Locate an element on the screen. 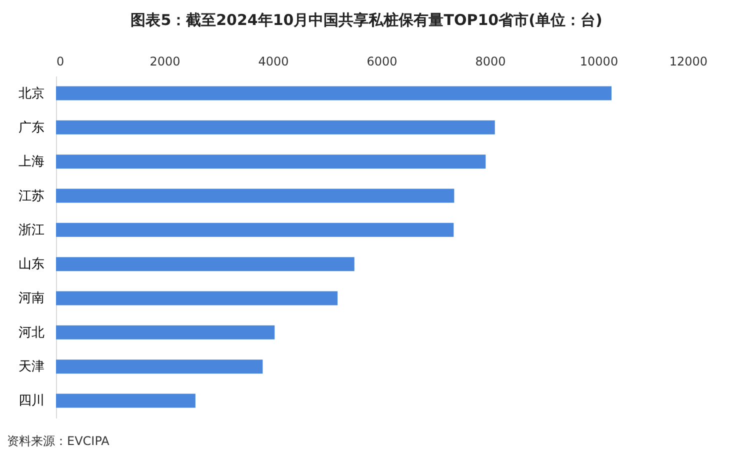  x-tick-label: 2000 is located at coordinates (165, 61).